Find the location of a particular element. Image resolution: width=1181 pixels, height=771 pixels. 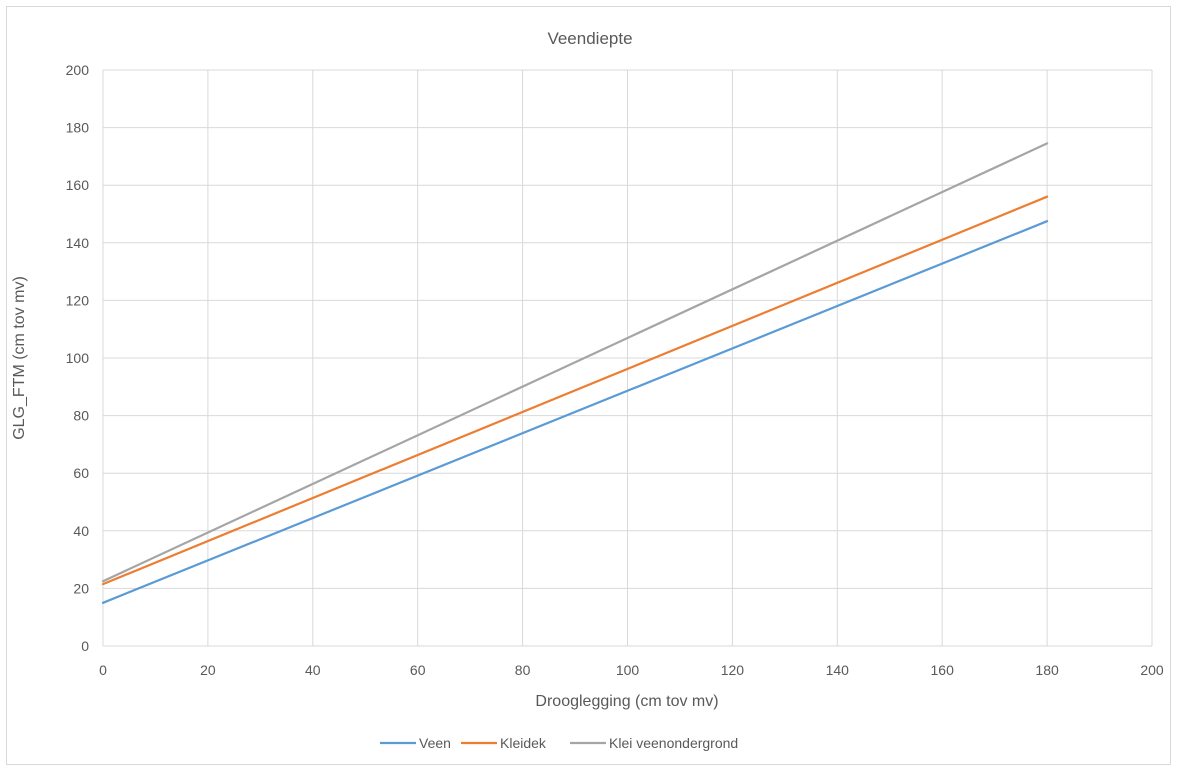

y-tick-label: 180 is located at coordinates (78, 128).